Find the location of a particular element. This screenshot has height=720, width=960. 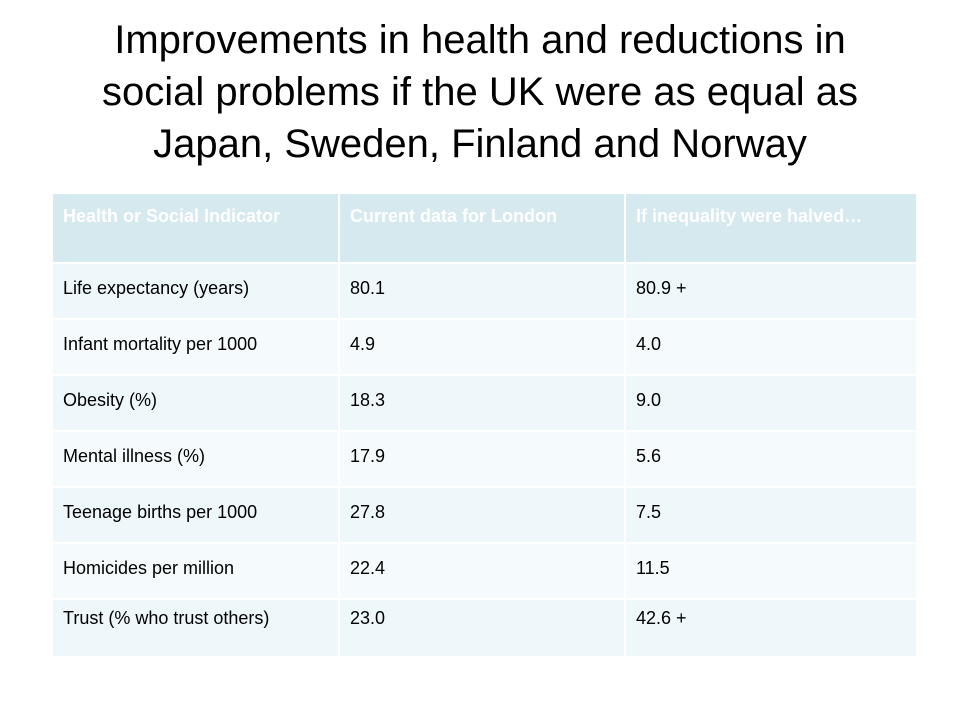

indicator-cell: Obesity (%) is located at coordinates (196, 403).